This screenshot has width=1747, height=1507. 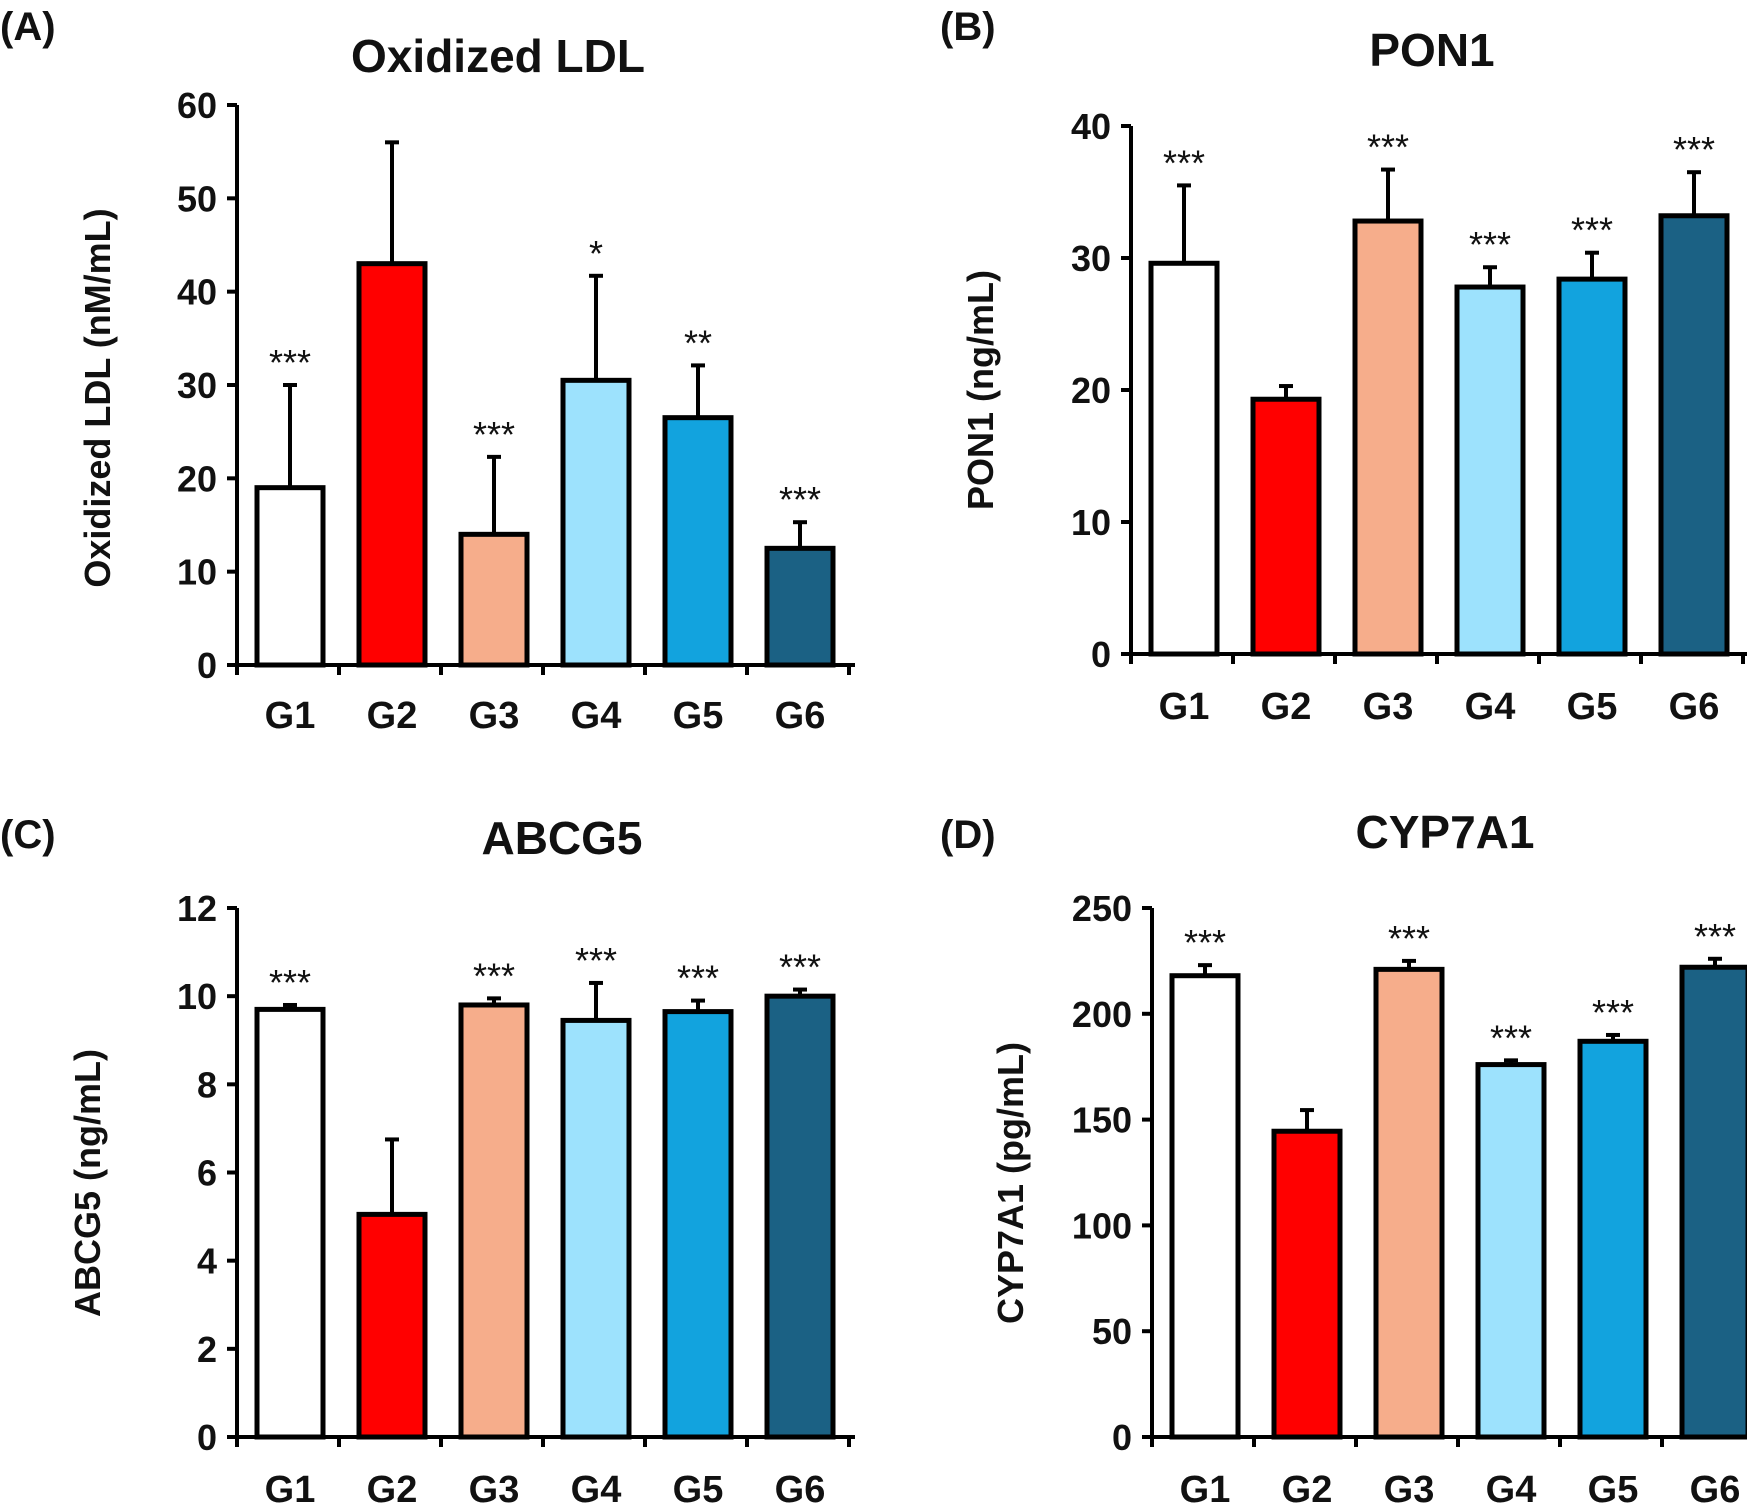 I want to click on panel-d-category-label-g6: G6, so click(x=1715, y=1488).